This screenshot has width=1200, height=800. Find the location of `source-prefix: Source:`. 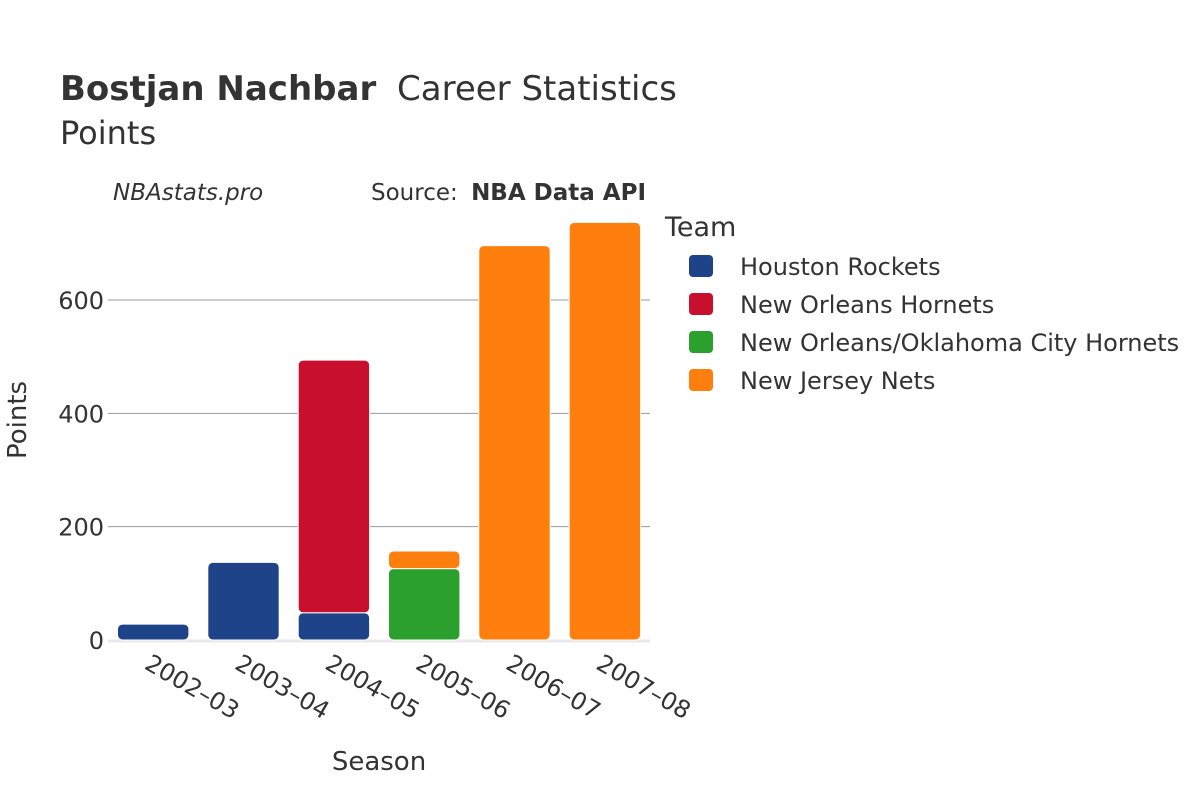

source-prefix: Source: is located at coordinates (414, 193).